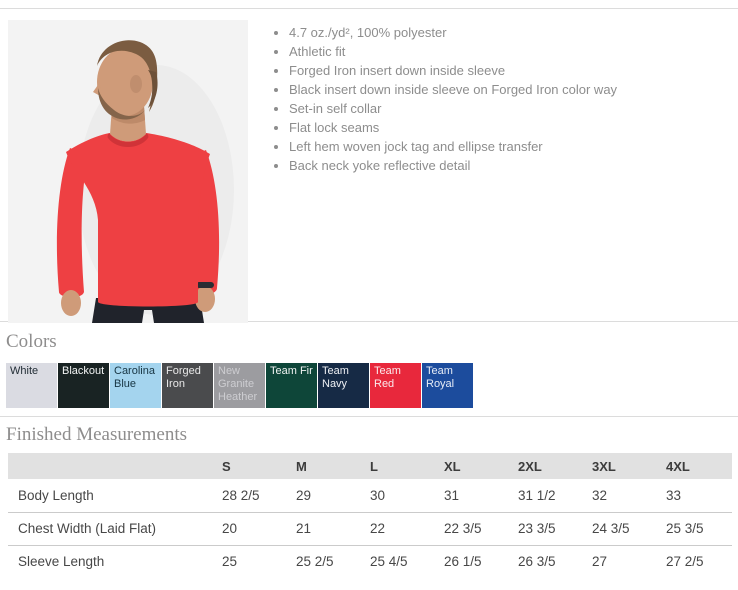 This screenshot has height=590, width=738. I want to click on cell-value: 31 1/2, so click(537, 495).